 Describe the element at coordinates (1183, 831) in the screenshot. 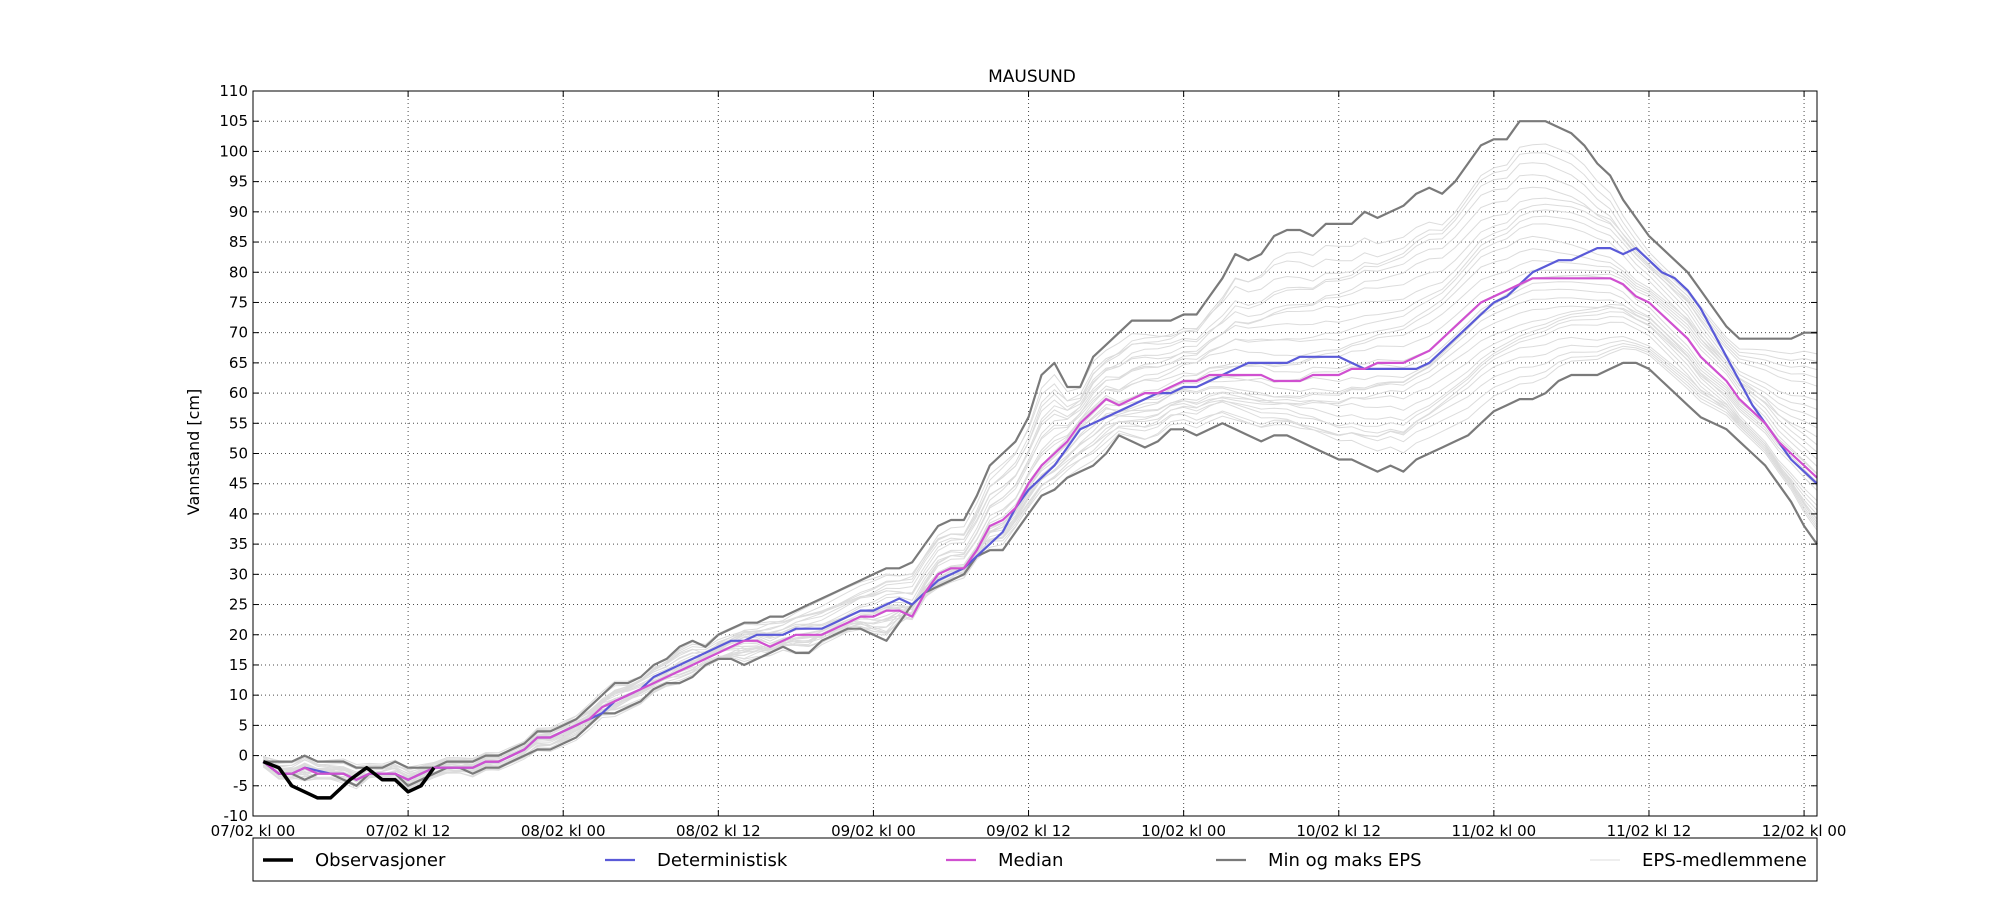

I see `x-tick-label: 10/02 kl 00` at that location.